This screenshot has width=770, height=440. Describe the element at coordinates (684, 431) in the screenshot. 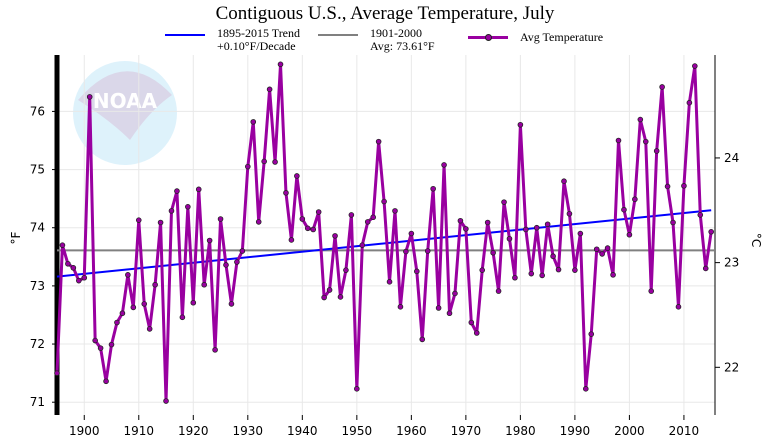

I see `x-tick-label: 2010` at that location.